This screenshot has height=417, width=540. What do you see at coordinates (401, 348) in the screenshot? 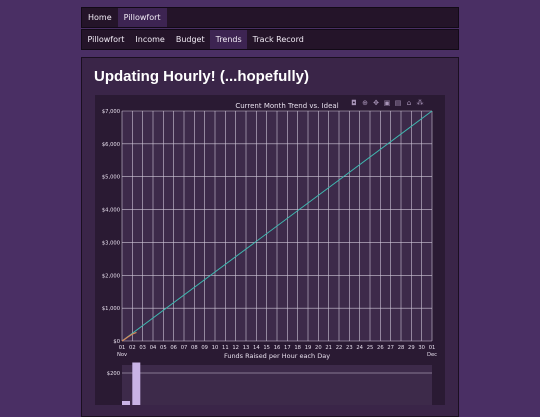
I see `x-tick-label: 28` at bounding box center [401, 348].